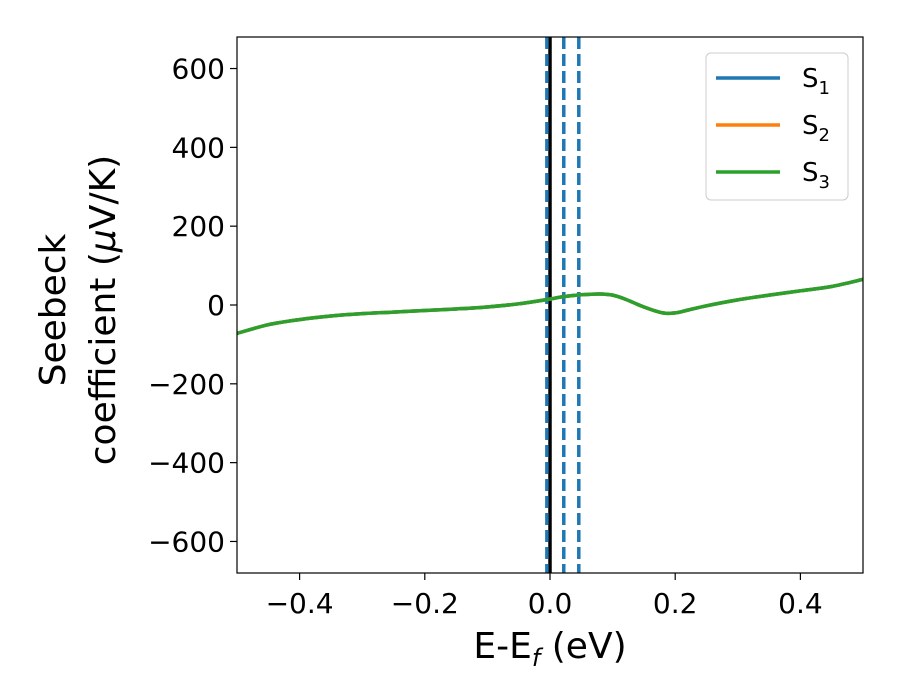 This screenshot has width=900, height=700. What do you see at coordinates (198, 69) in the screenshot?
I see `y-tick-label: 600` at bounding box center [198, 69].